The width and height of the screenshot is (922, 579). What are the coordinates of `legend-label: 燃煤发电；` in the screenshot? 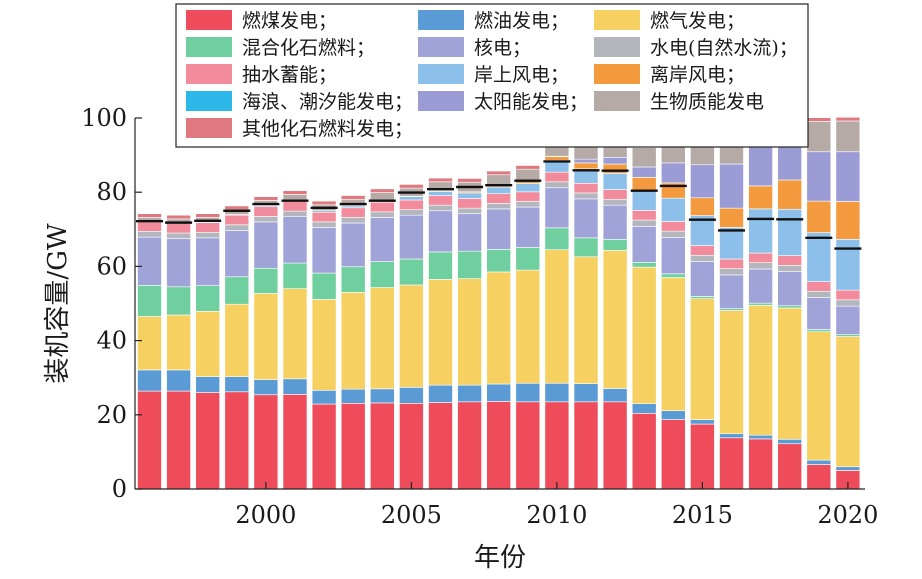 It's located at (289, 21).